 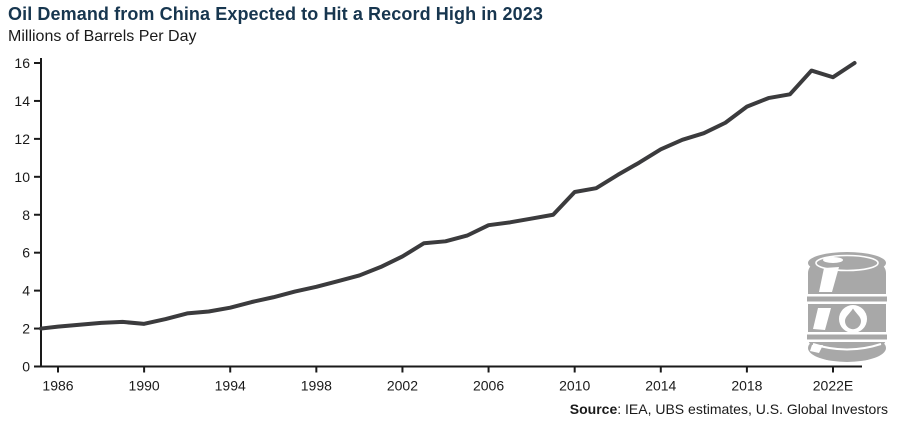 What do you see at coordinates (22, 177) in the screenshot?
I see `y-tick-label: 10` at bounding box center [22, 177].